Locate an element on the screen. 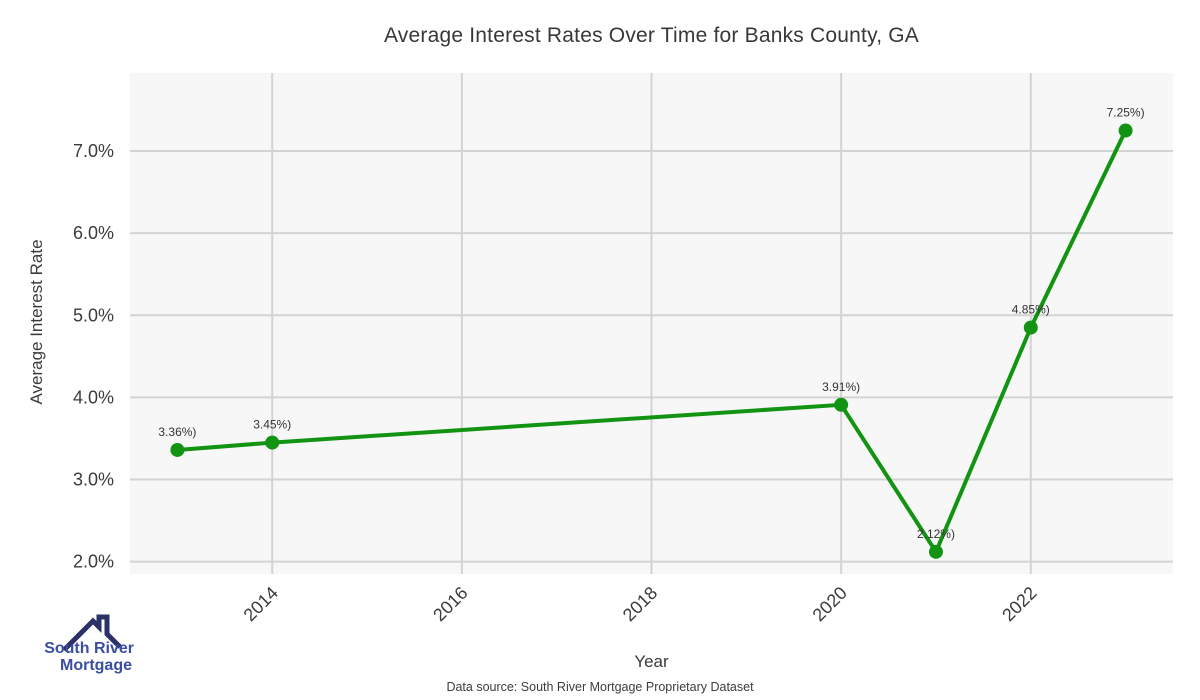  data-point-label: 3.36%) is located at coordinates (177, 432).